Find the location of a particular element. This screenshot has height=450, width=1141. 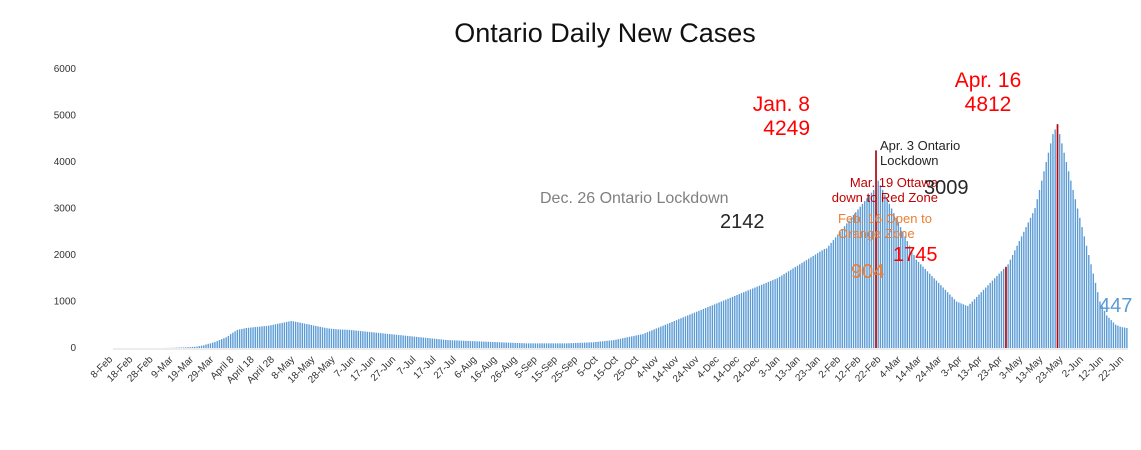

annotation-line: 1745 is located at coordinates (915, 255).